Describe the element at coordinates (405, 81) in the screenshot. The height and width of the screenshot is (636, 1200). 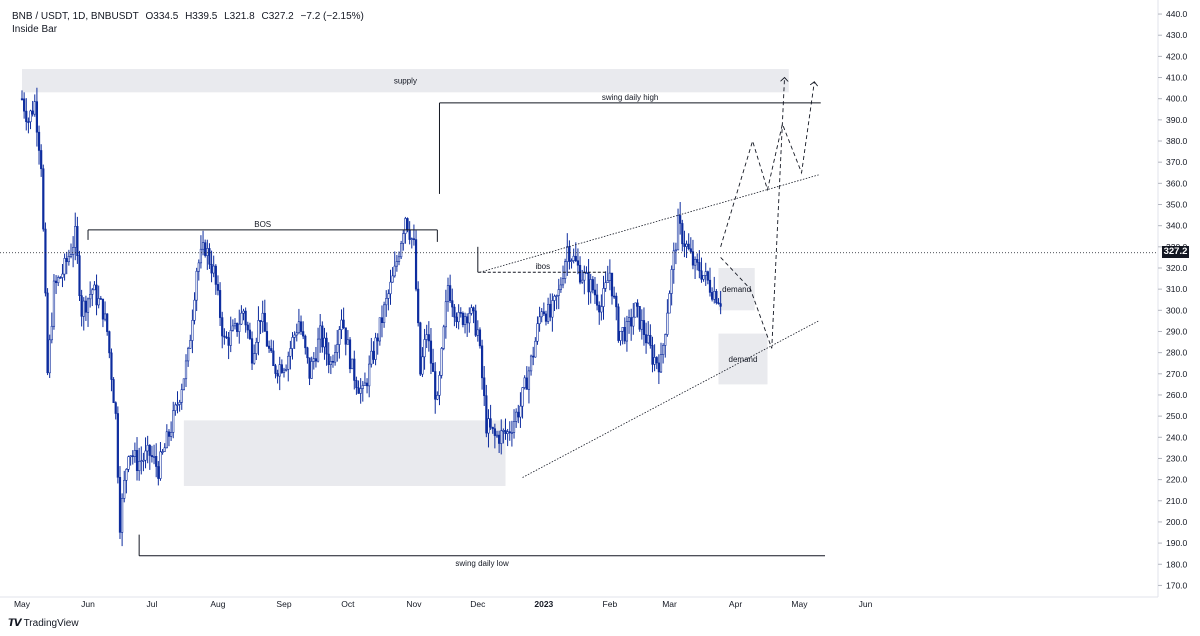
I see `zone-label-0: supply` at that location.